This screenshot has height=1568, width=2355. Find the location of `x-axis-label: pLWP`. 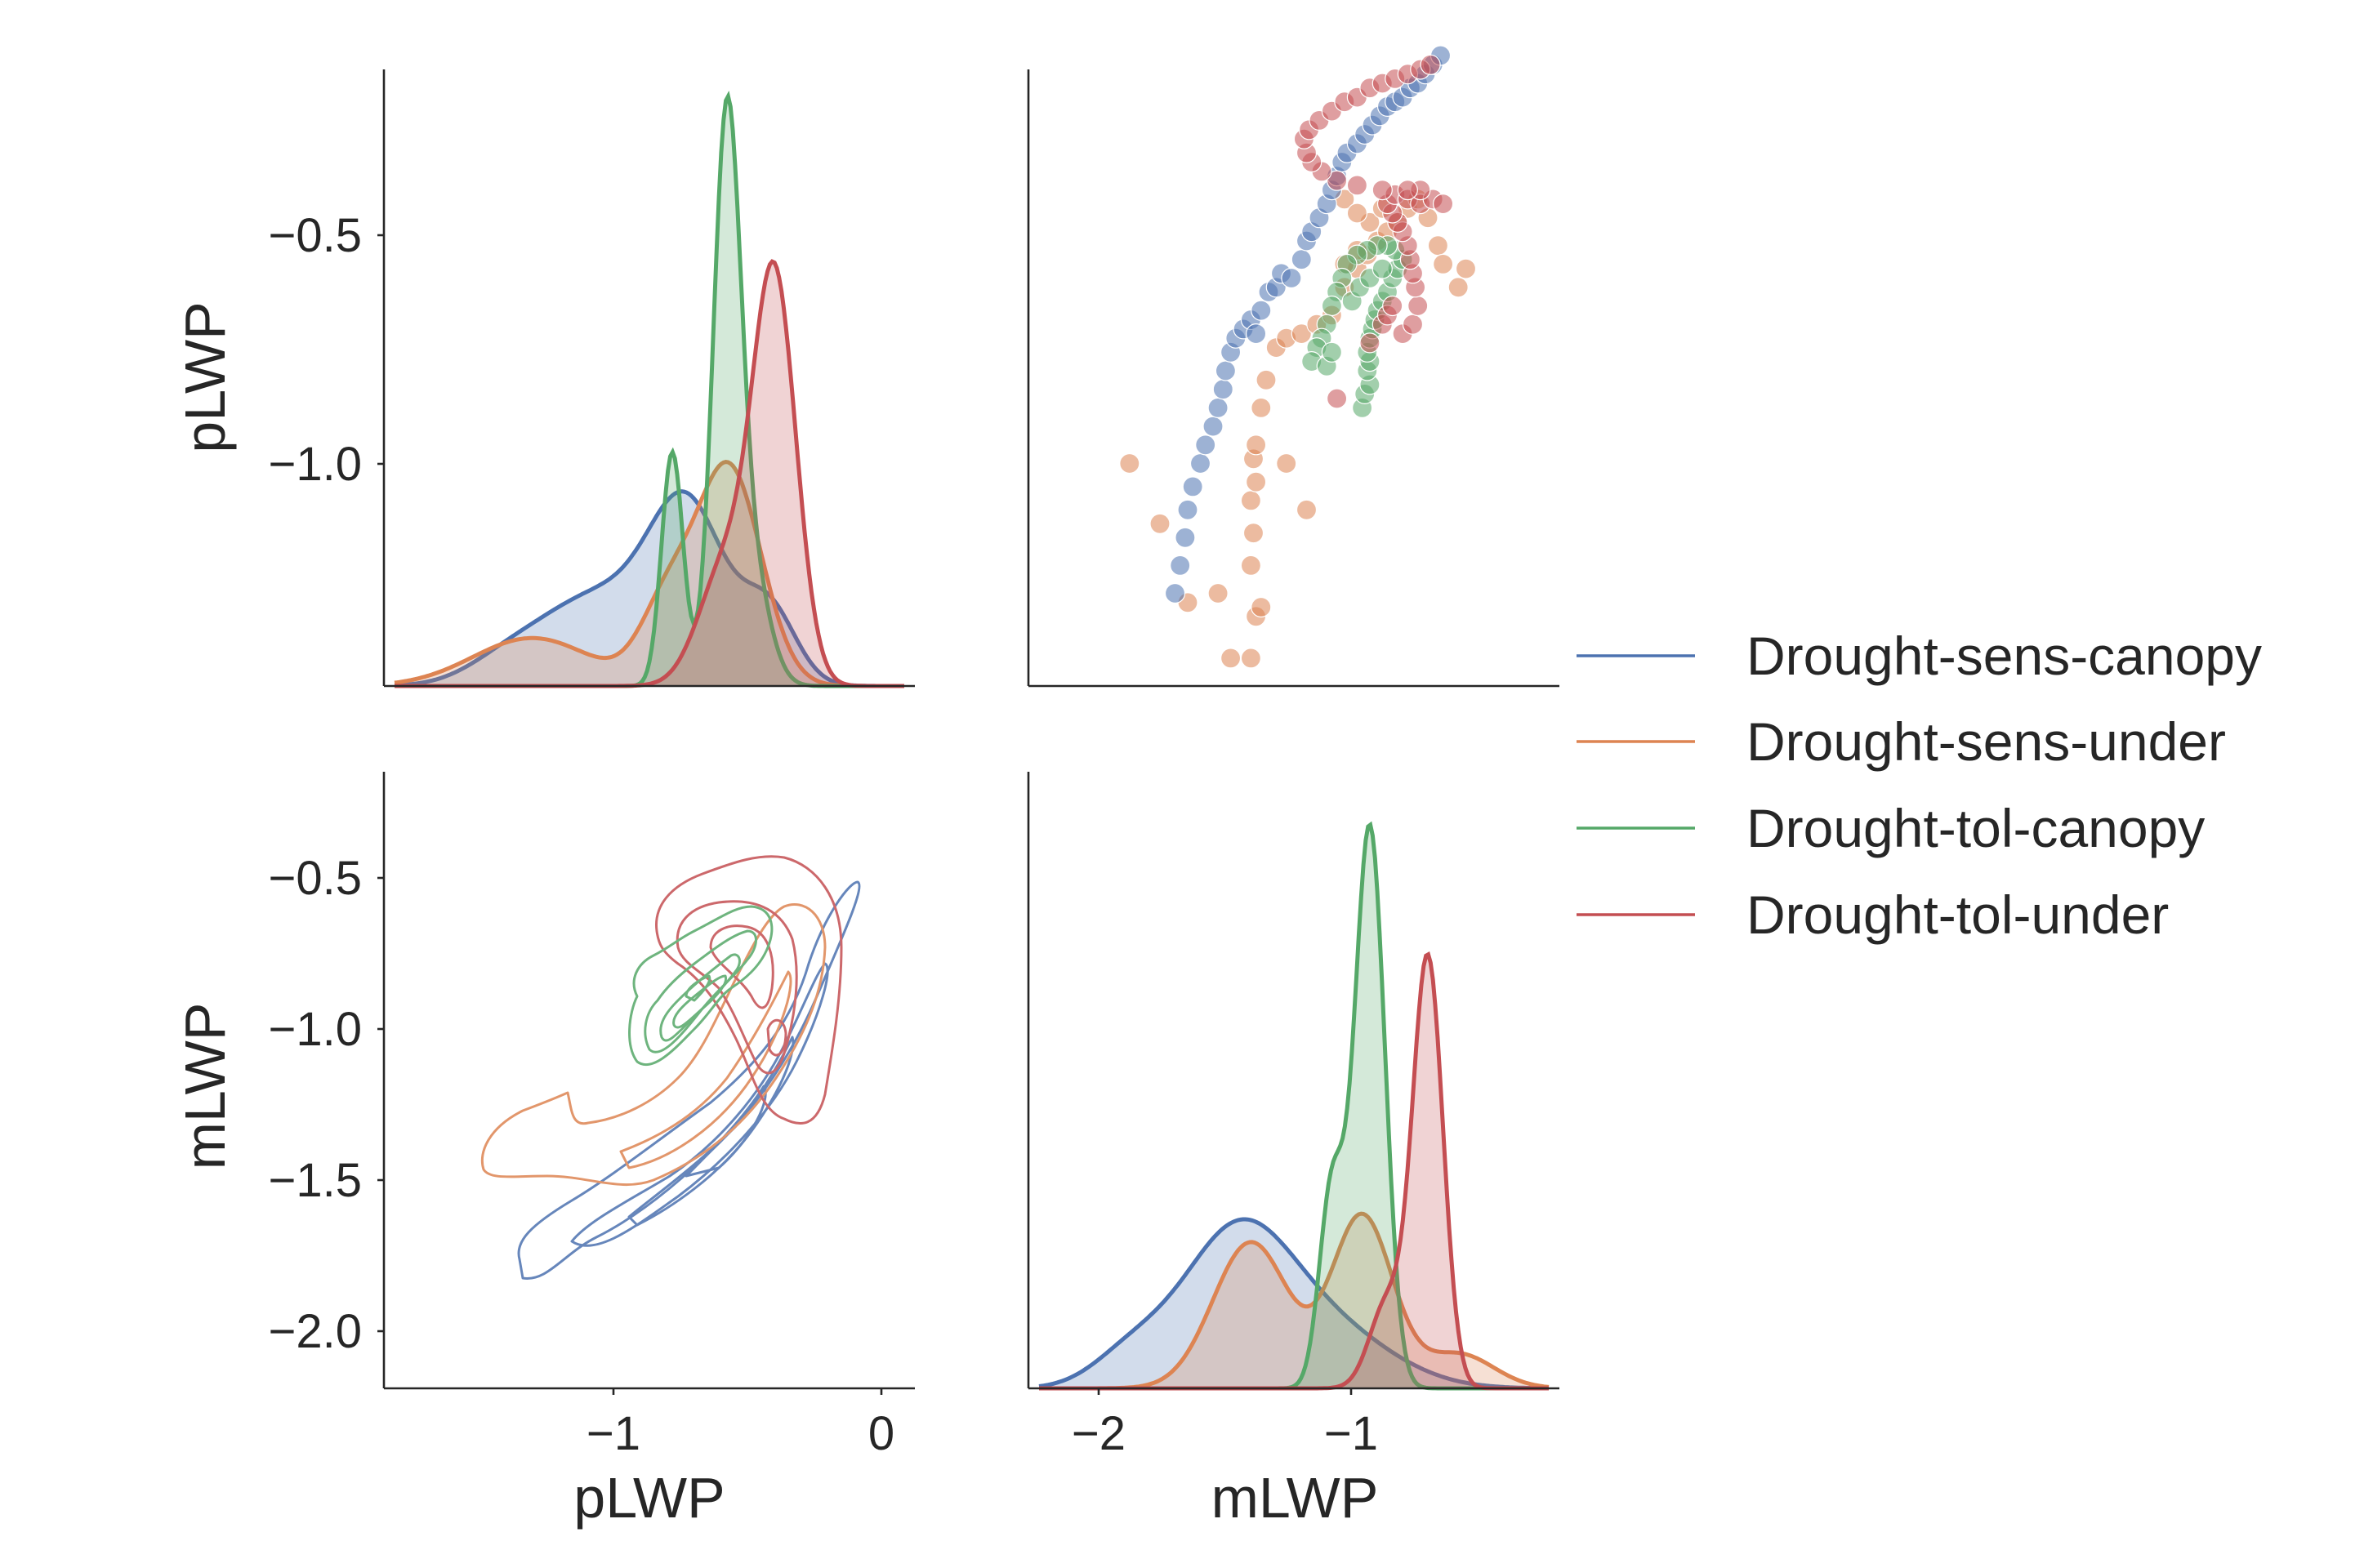

x-axis-label: pLWP is located at coordinates (649, 1498).